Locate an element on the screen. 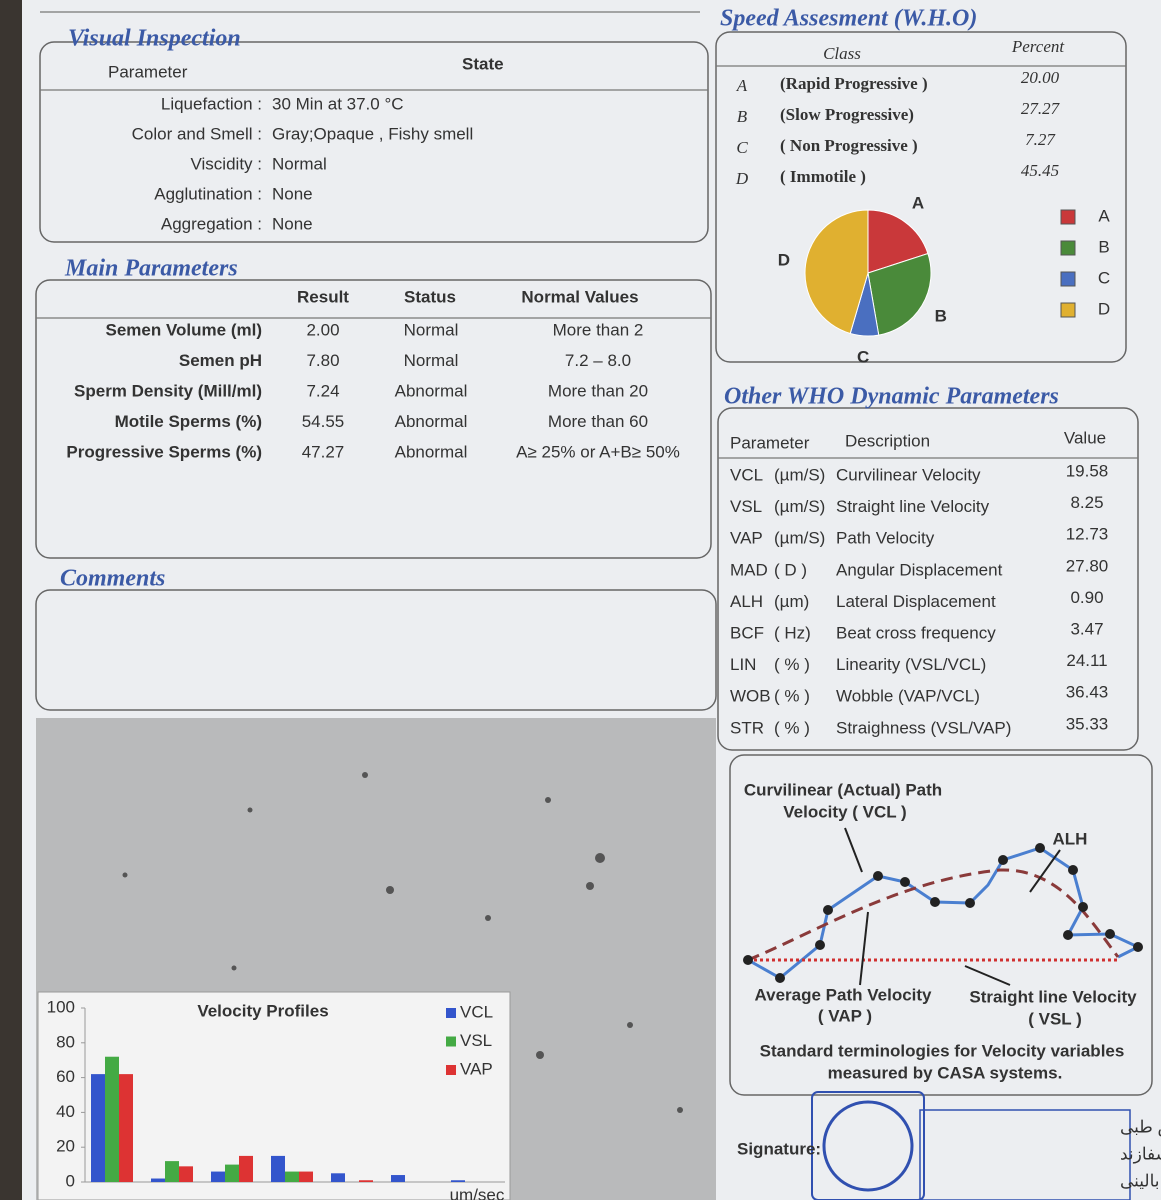 Image resolution: width=1161 pixels, height=1200 pixels. normal-value: A≥ 25% or A+B≥ 50% is located at coordinates (598, 451).